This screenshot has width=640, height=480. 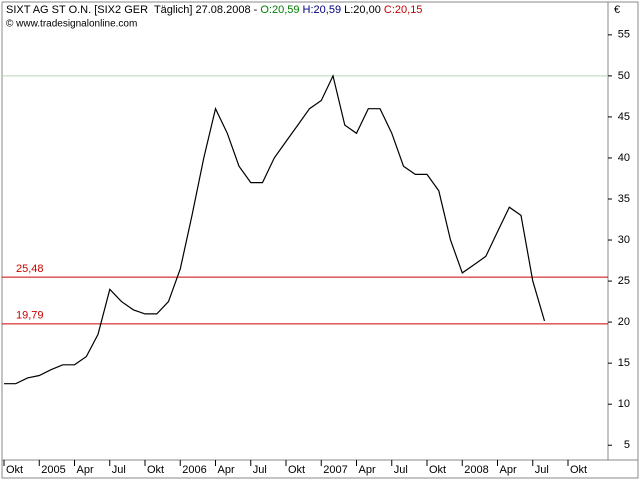 What do you see at coordinates (476, 470) in the screenshot?
I see `x-tick-label: 2008` at bounding box center [476, 470].